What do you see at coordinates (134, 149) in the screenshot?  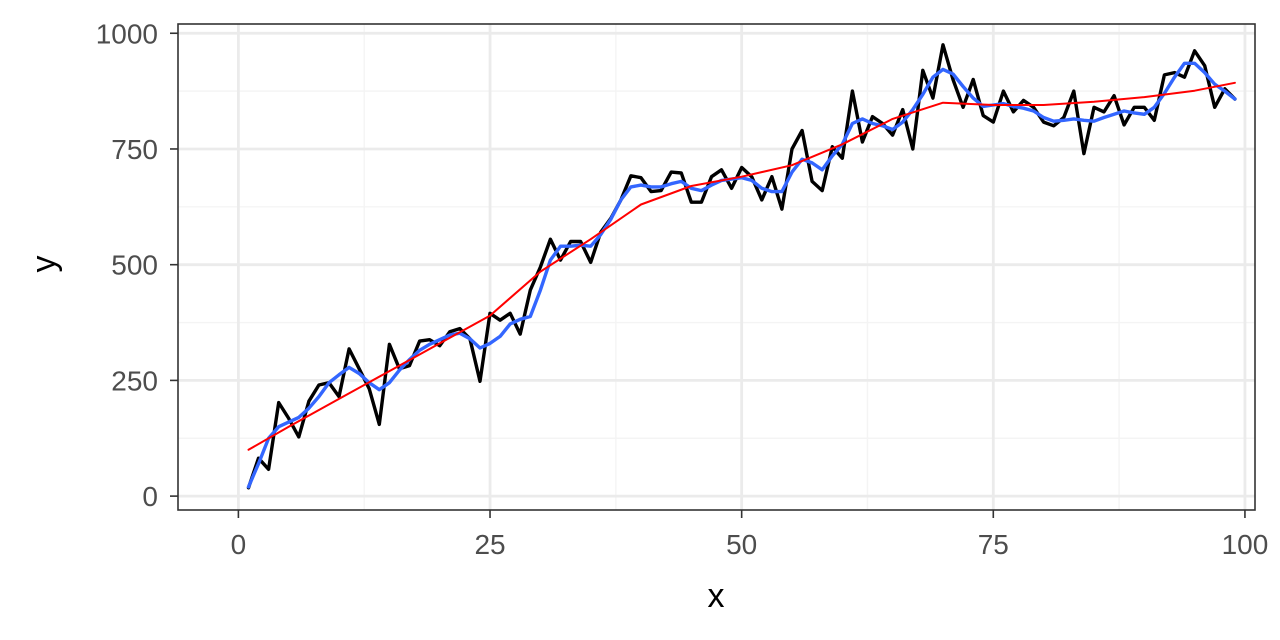 I see `y-tick-label: 750` at bounding box center [134, 149].